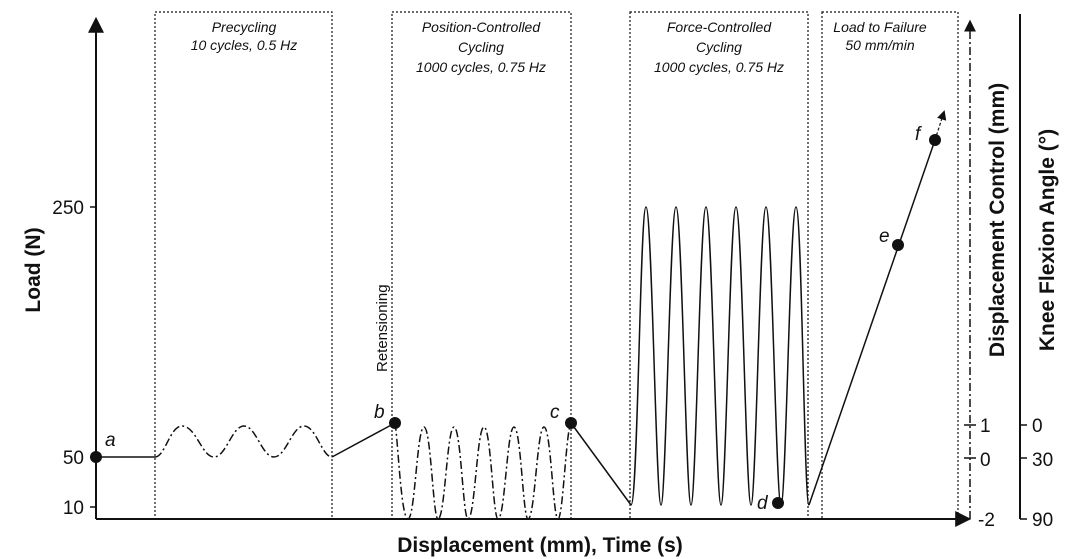 This screenshot has width=1065, height=559. What do you see at coordinates (898, 245) in the screenshot?
I see `point-e` at bounding box center [898, 245].